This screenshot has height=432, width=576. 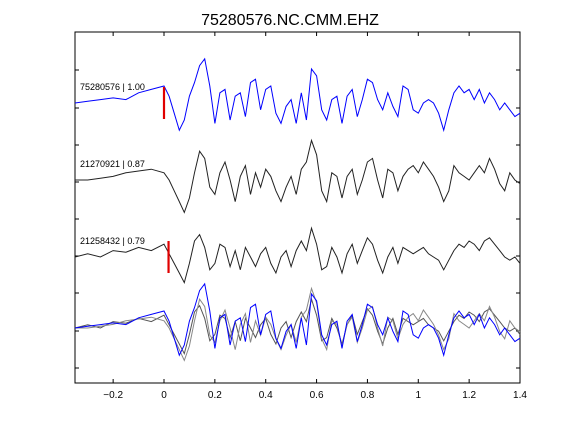 I want to click on x-tick-label-8: 1.4, so click(x=520, y=395).